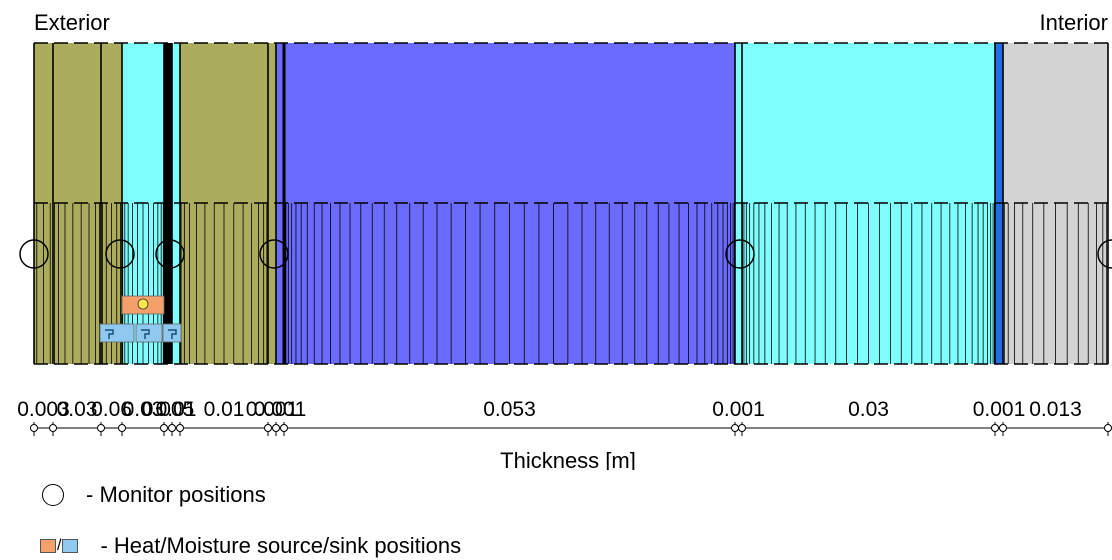 This screenshot has width=1112, height=560. What do you see at coordinates (272, 203) in the screenshot?
I see `layer-block` at bounding box center [272, 203].